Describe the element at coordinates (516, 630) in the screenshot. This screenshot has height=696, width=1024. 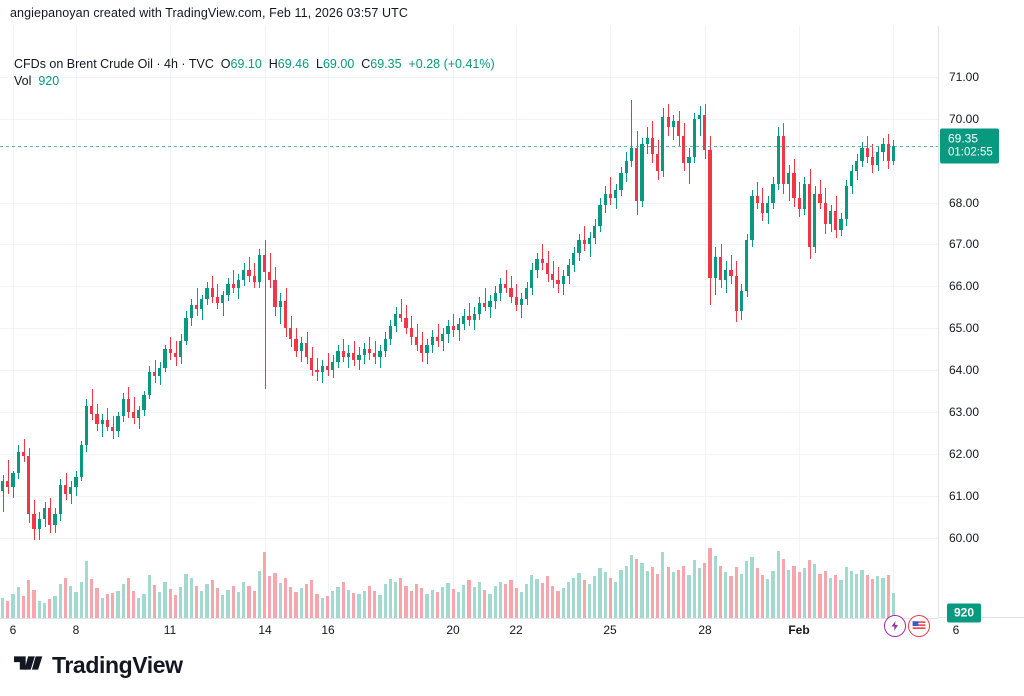
I see `time-axis-tick: 22` at that location.